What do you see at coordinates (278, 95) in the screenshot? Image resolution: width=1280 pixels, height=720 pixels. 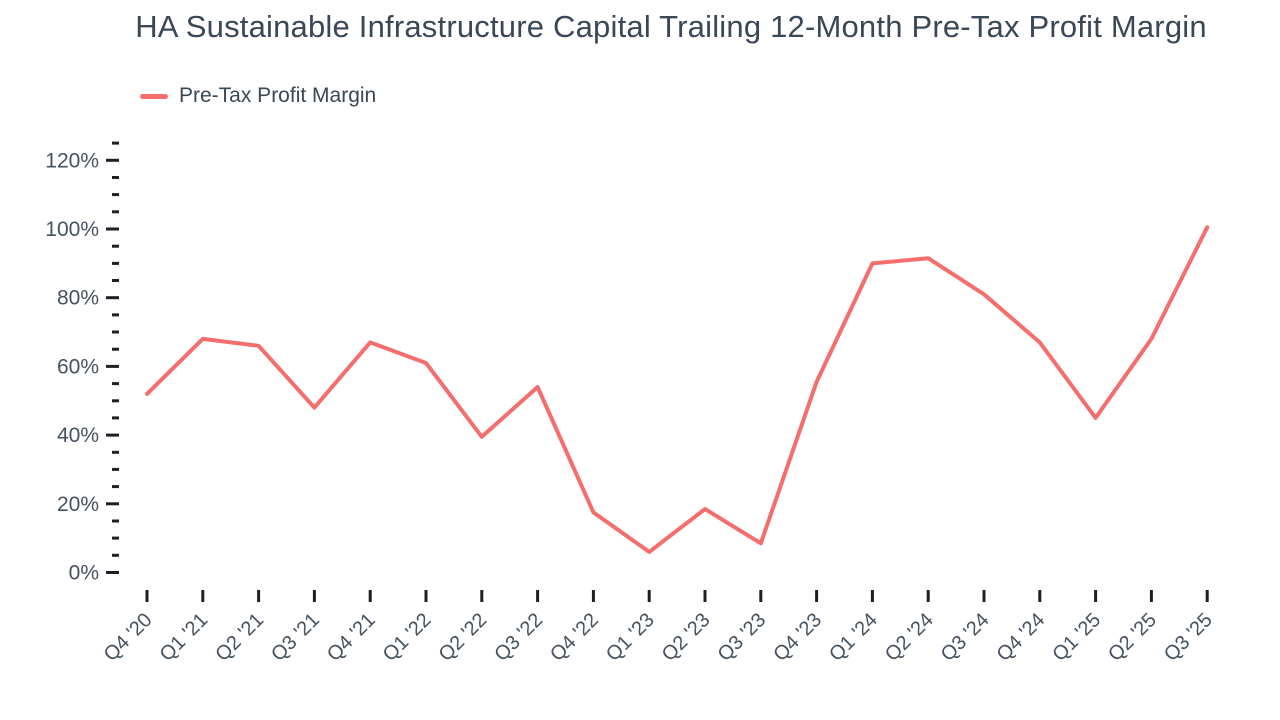 I see `legend-label: Pre-Tax Profit Margin` at bounding box center [278, 95].